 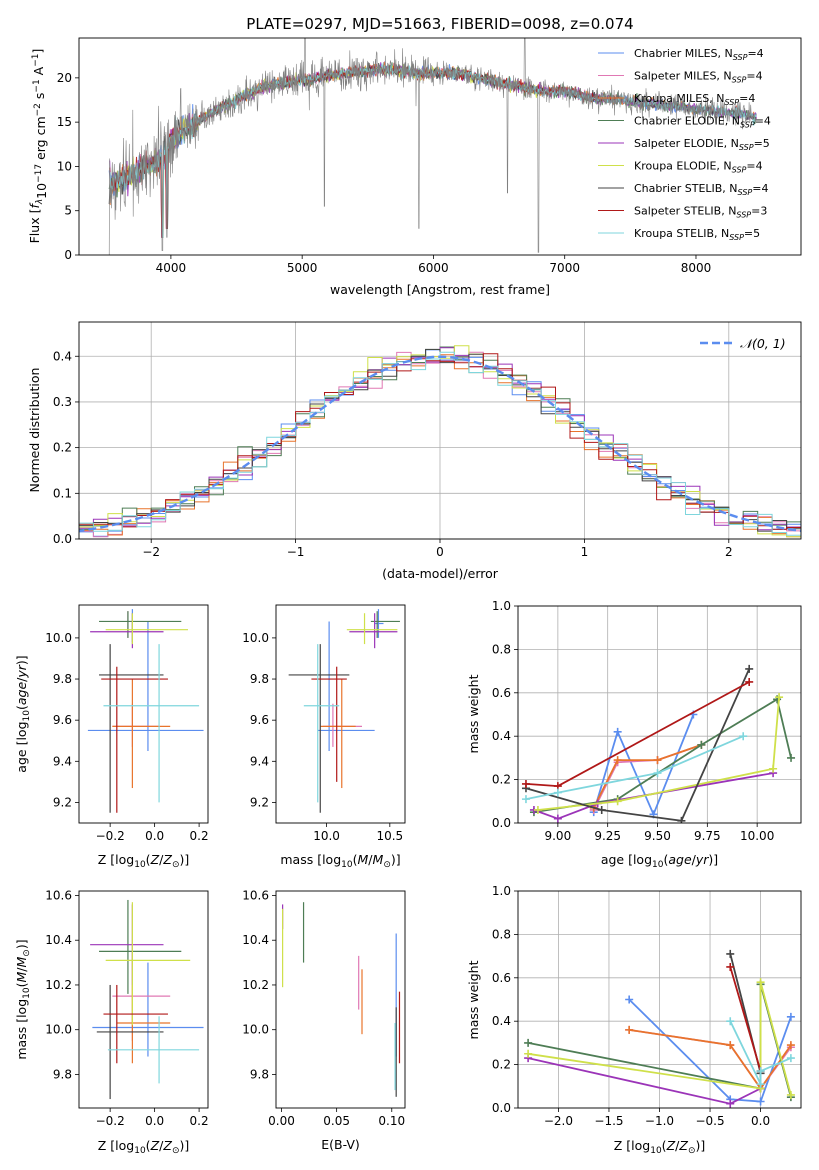 What do you see at coordinates (64, 166) in the screenshot?
I see `y-tick-label: 10` at bounding box center [64, 166].